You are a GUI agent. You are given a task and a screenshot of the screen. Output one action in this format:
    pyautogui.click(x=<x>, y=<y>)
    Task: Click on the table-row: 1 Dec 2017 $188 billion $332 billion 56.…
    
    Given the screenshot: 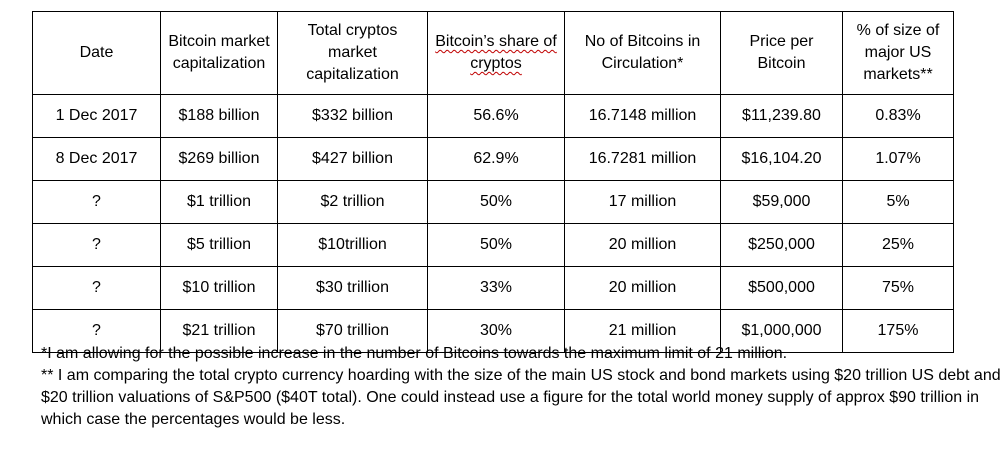 What is the action you would take?
    pyautogui.click(x=493, y=116)
    